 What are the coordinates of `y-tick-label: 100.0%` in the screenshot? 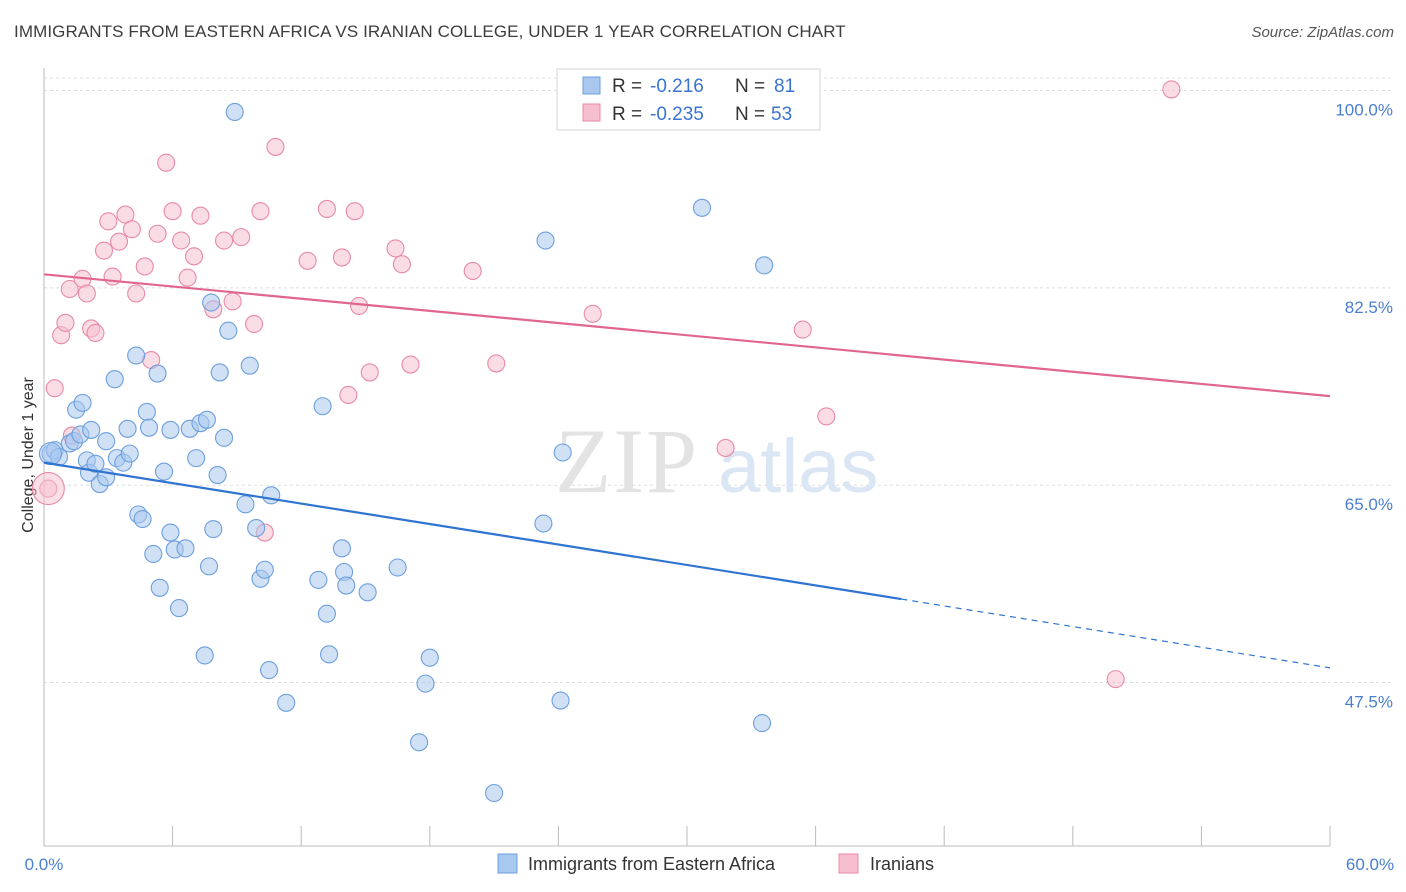 It's located at (1364, 110).